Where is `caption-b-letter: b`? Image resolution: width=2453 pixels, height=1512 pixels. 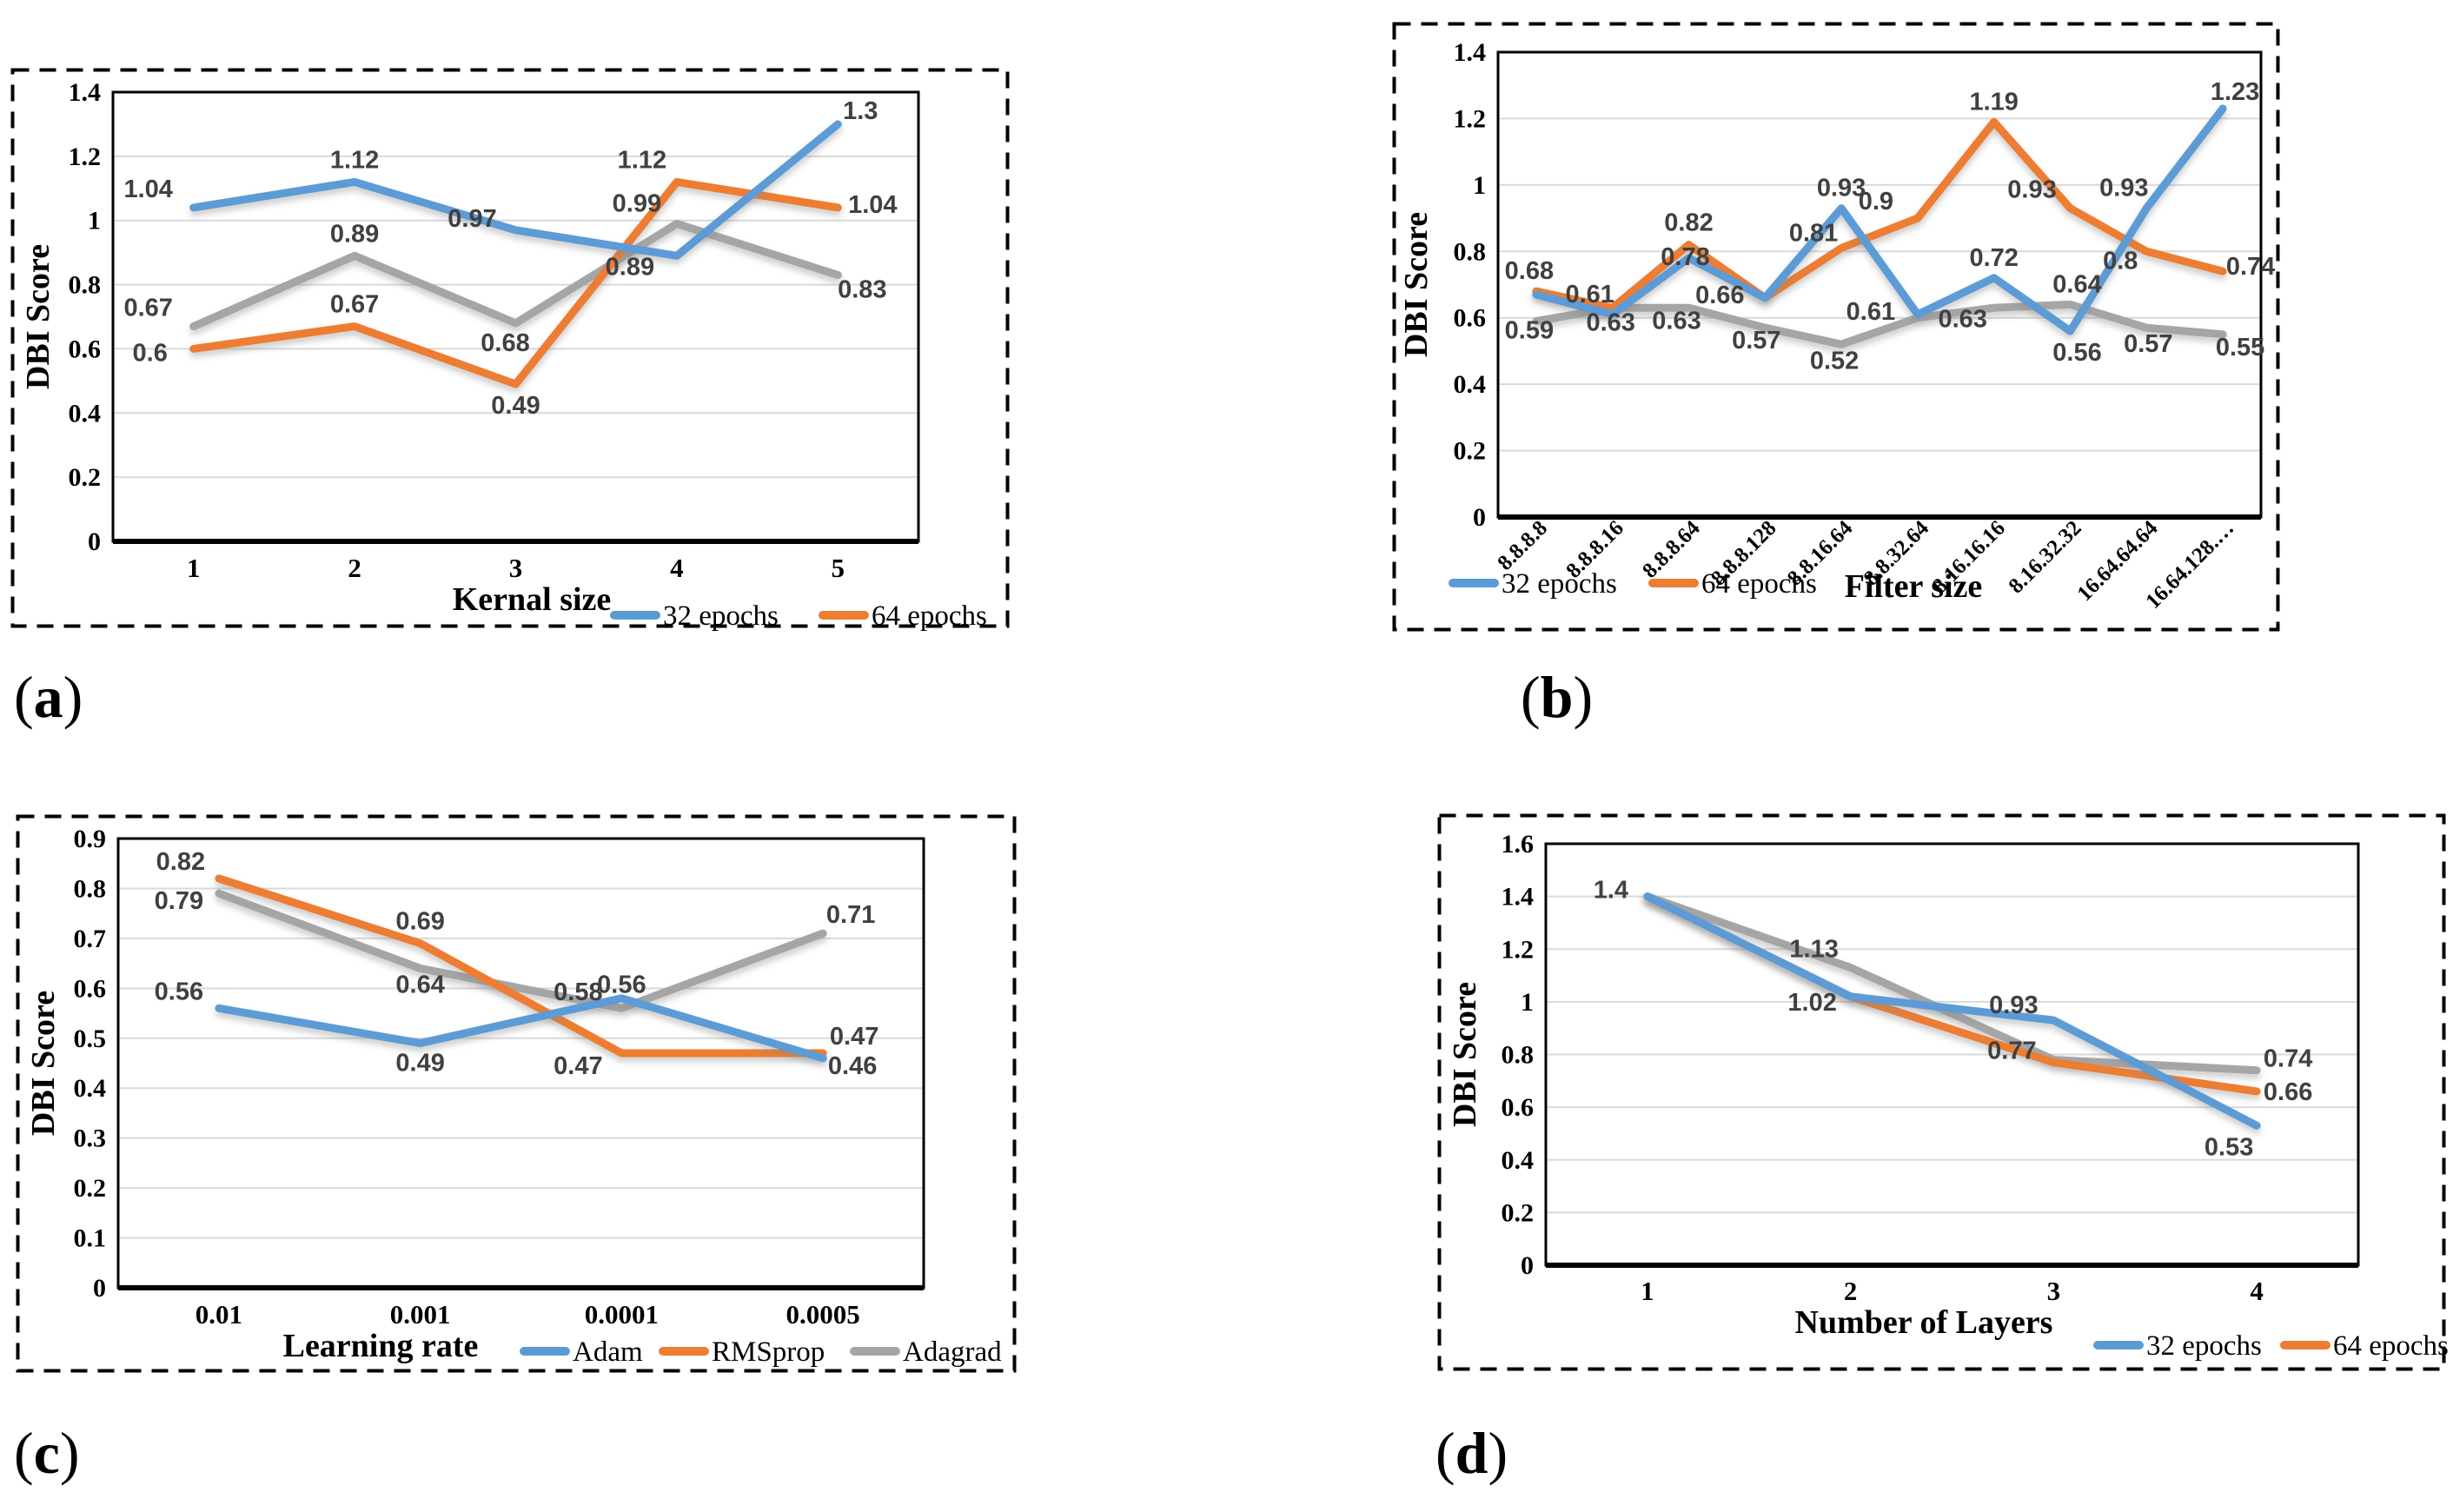 caption-b-letter: b is located at coordinates (1557, 697).